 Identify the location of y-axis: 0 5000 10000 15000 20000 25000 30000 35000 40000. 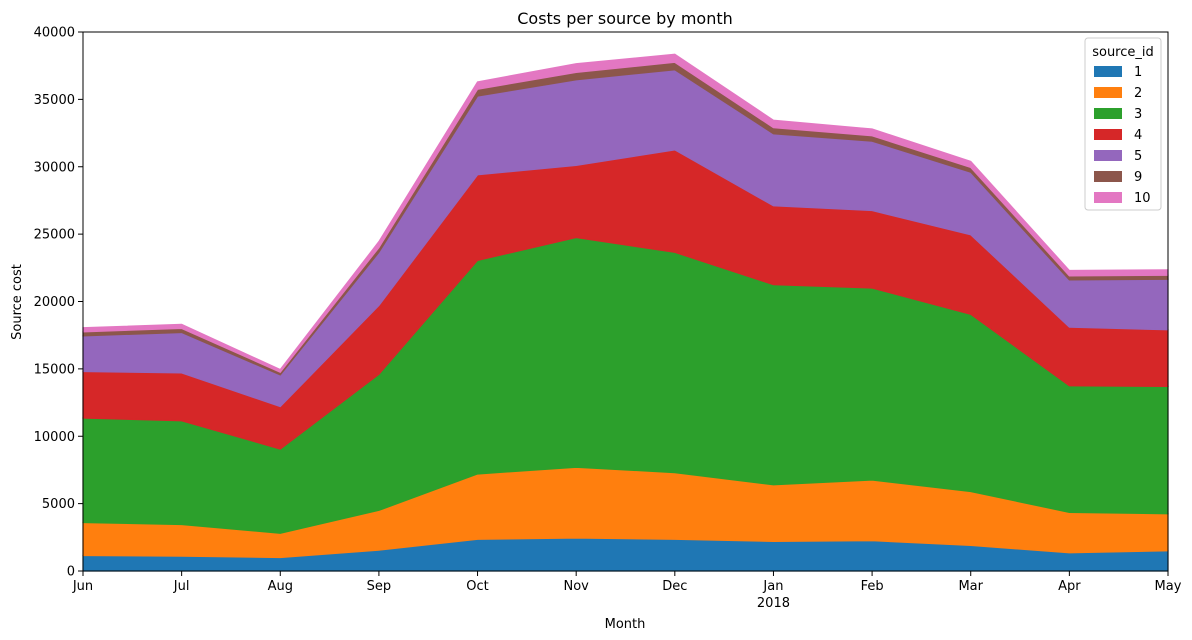
(58, 303).